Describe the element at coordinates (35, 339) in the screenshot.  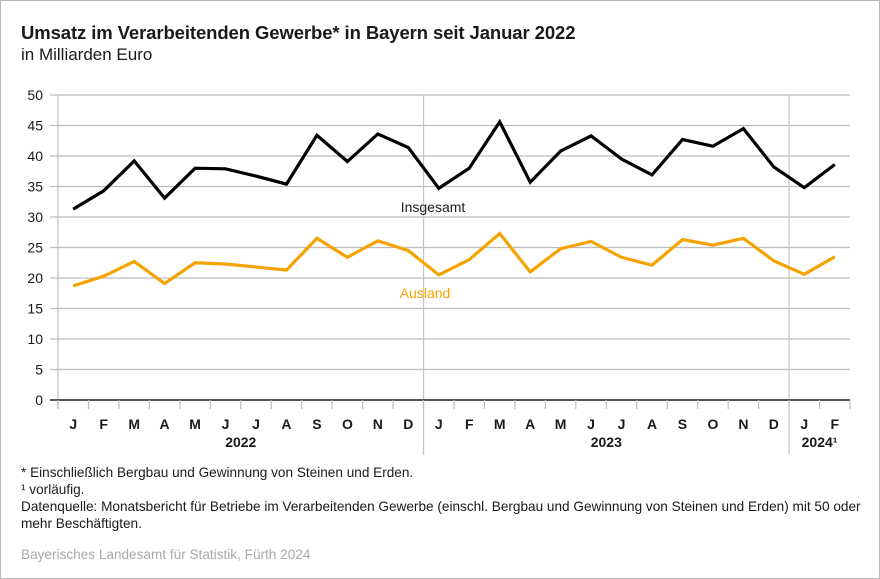
I see `y-tick-label: 10` at that location.